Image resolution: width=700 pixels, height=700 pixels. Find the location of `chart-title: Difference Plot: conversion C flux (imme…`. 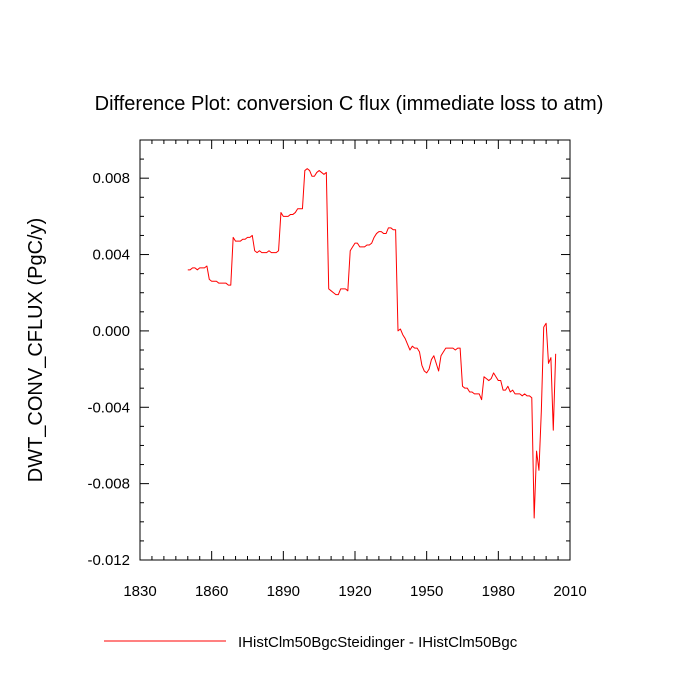

chart-title: Difference Plot: conversion C flux (imme… is located at coordinates (349, 104).